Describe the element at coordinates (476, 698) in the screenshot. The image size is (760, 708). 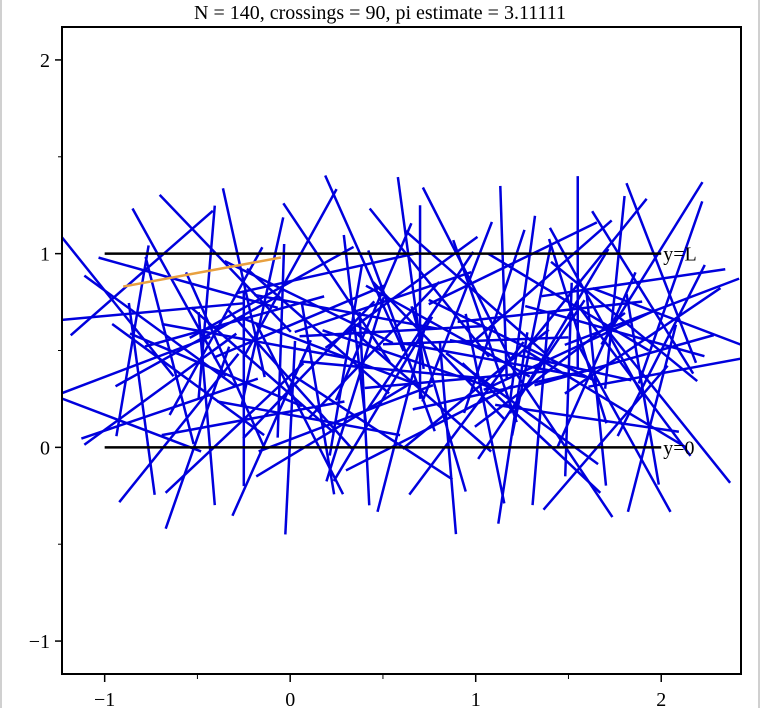
I see `x-tick-label: 1` at that location.